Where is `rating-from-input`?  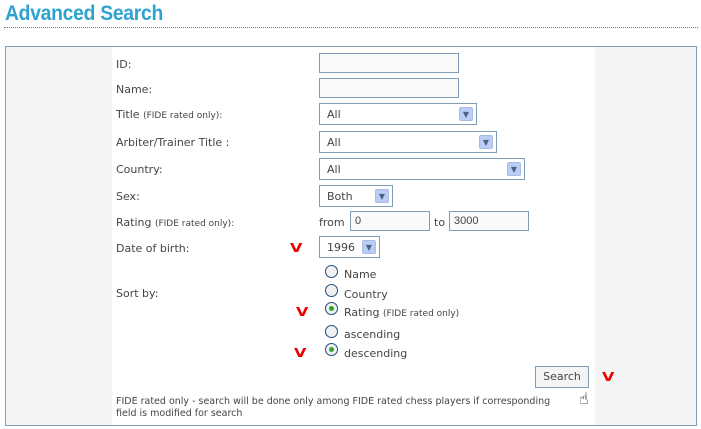 rating-from-input is located at coordinates (390, 221).